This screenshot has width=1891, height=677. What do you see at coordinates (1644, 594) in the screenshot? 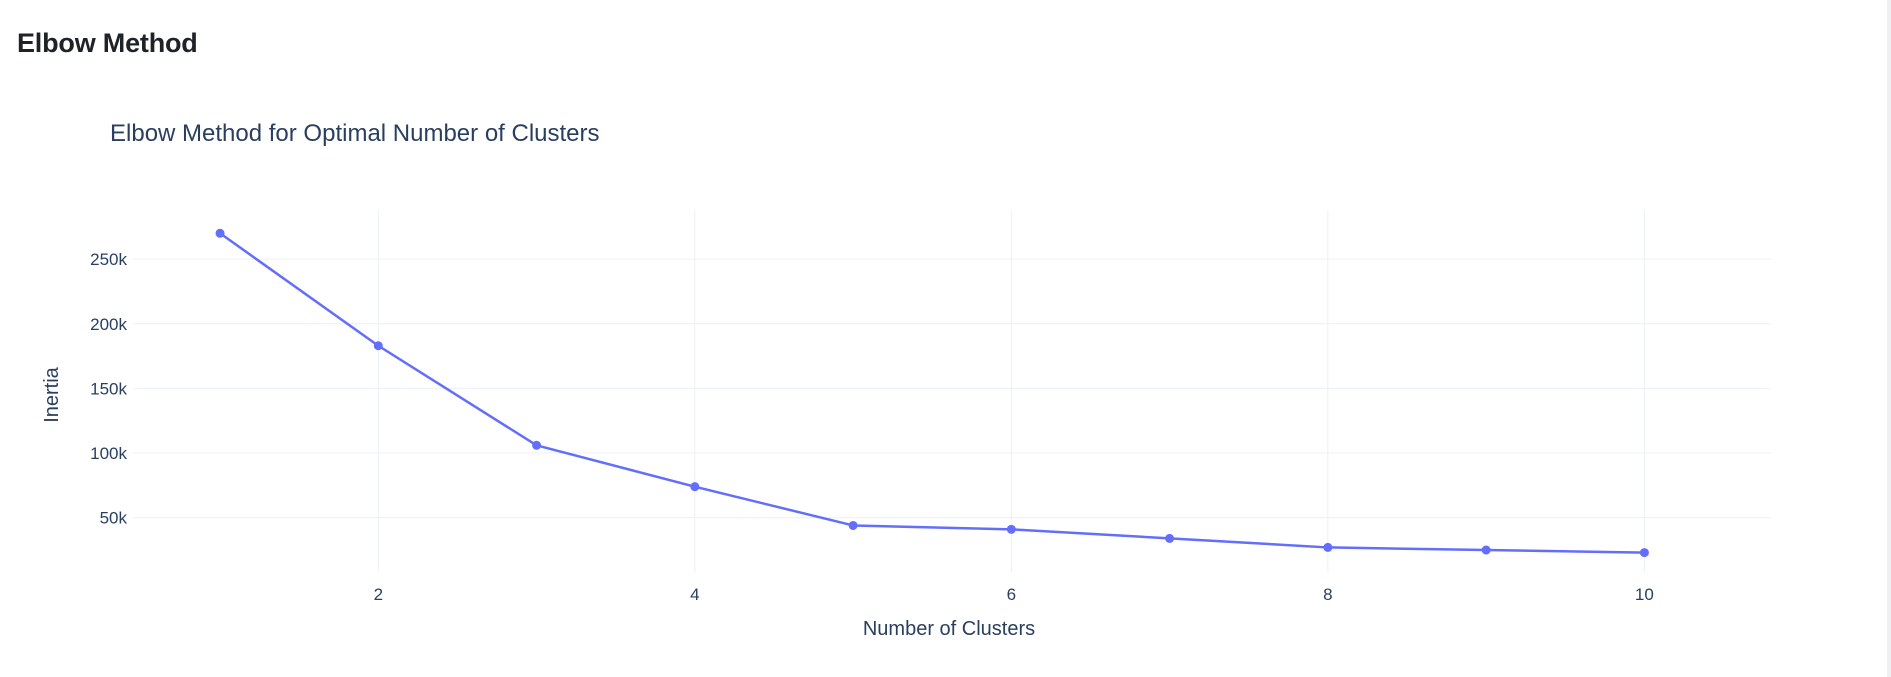
I see `x-tick-label: 10` at bounding box center [1644, 594].